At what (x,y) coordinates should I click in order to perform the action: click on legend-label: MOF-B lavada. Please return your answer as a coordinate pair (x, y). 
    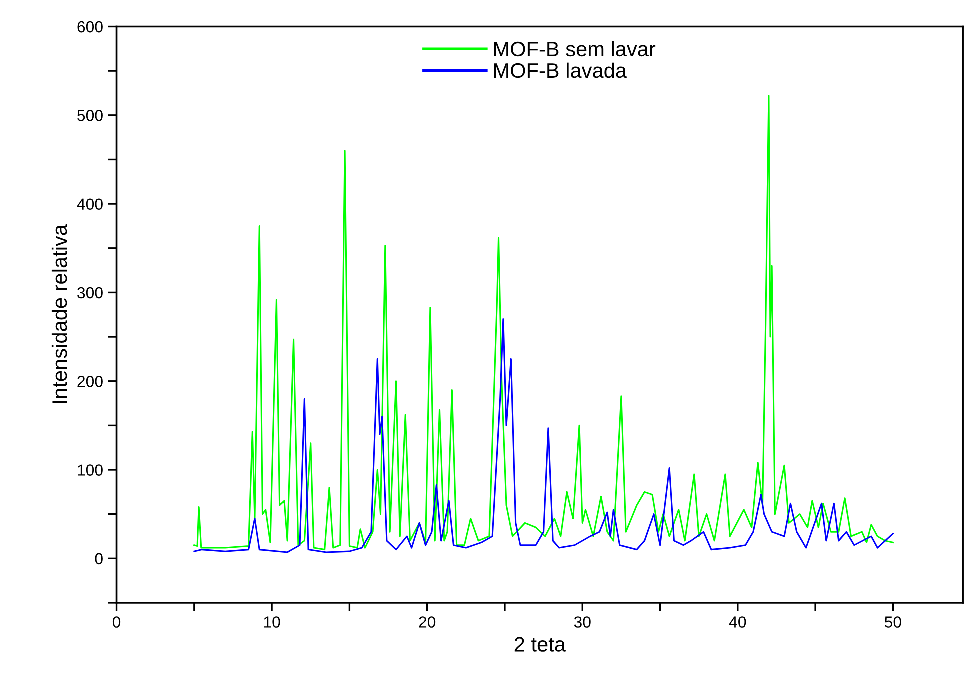
    Looking at the image, I should click on (560, 70).